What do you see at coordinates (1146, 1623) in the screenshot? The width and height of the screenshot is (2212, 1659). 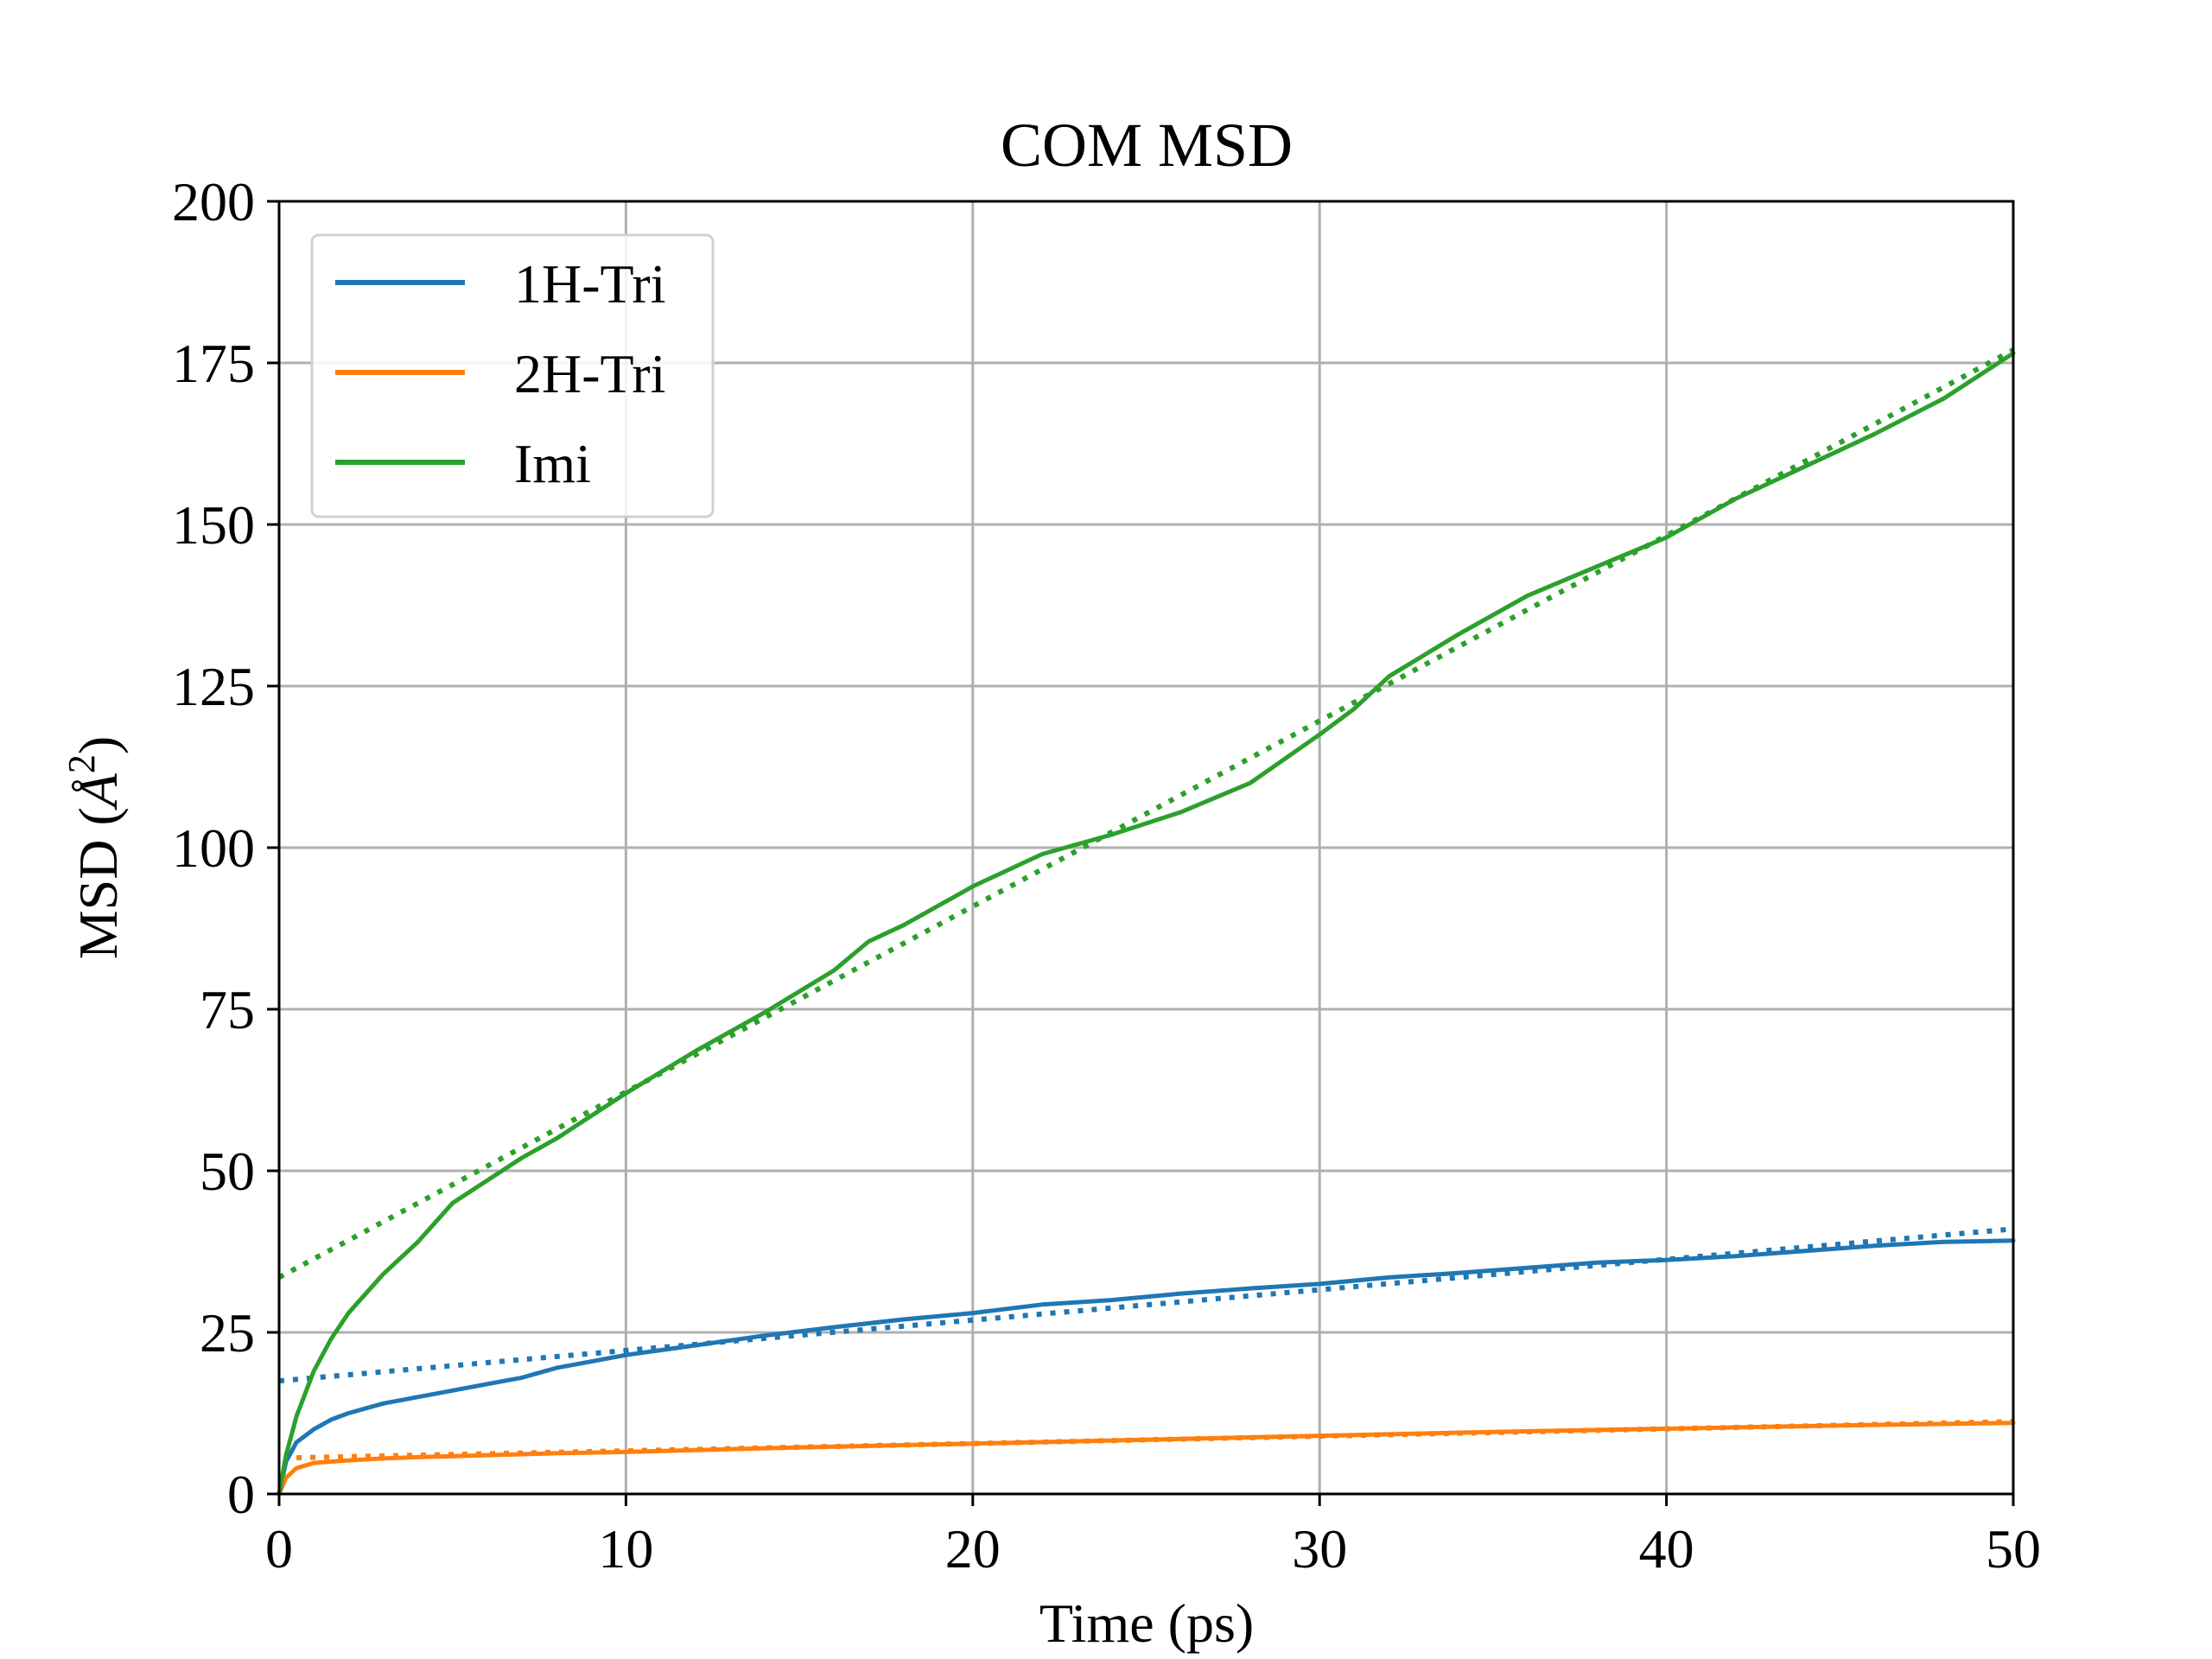 I see `x-axis-label: Time (ps)` at bounding box center [1146, 1623].